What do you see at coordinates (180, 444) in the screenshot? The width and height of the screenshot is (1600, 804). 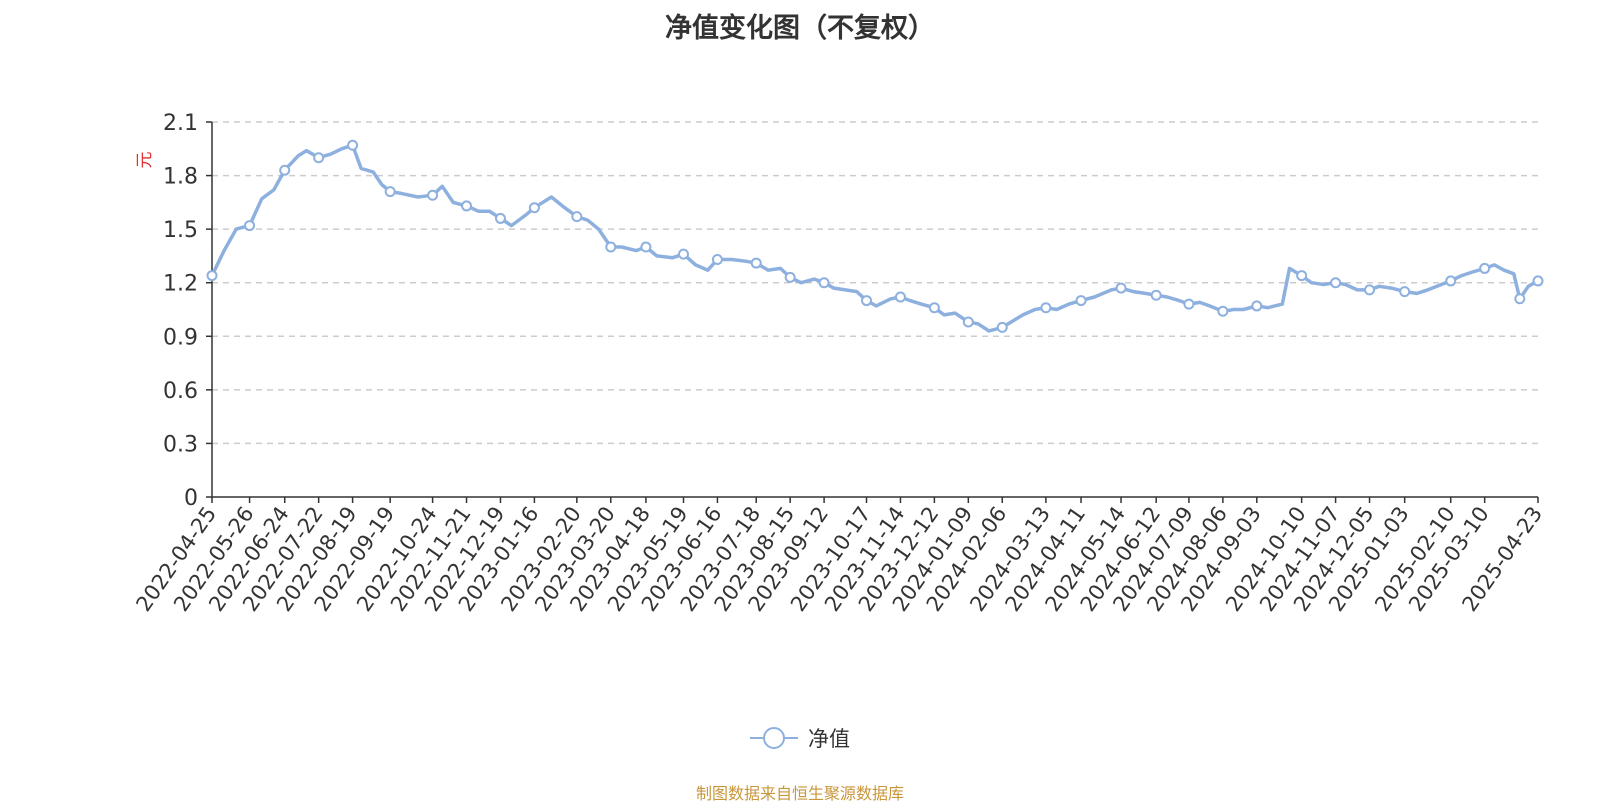 I see `y-tick-label: 0.3` at bounding box center [180, 444].